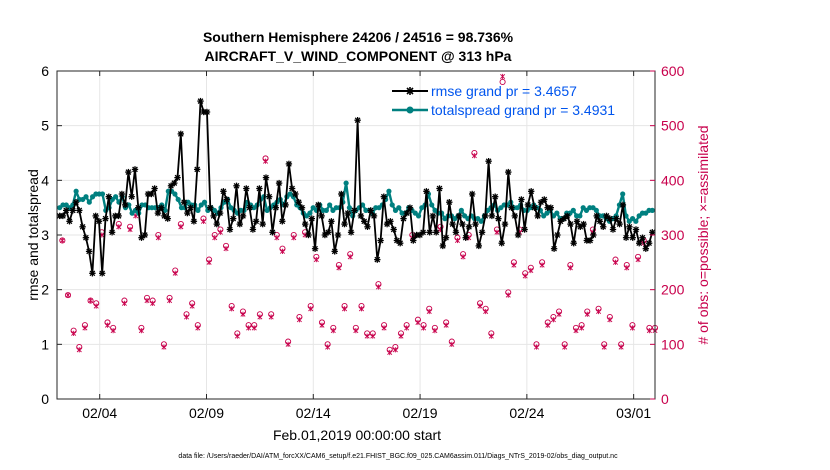 Image resolution: width=830 pixels, height=470 pixels. I want to click on y-tick-label-left: 6, so click(45, 71).